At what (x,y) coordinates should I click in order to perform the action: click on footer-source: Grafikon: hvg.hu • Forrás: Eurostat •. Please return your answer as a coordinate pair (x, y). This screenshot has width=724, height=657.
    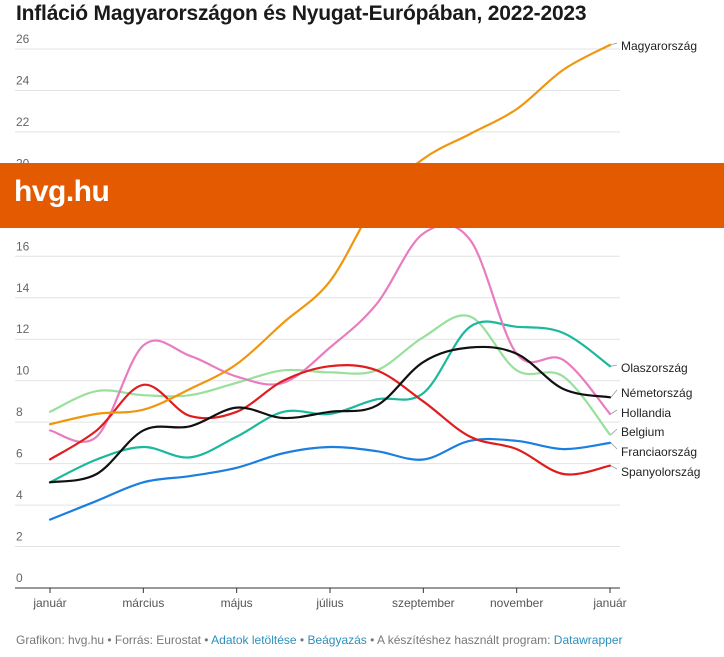
    Looking at the image, I should click on (112, 640).